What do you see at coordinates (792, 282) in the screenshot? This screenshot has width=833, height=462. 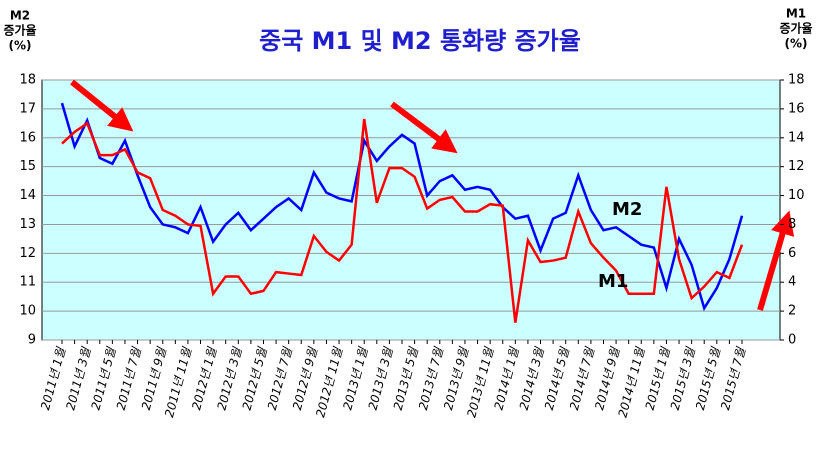 I see `y2-tick-label: 4` at bounding box center [792, 282].